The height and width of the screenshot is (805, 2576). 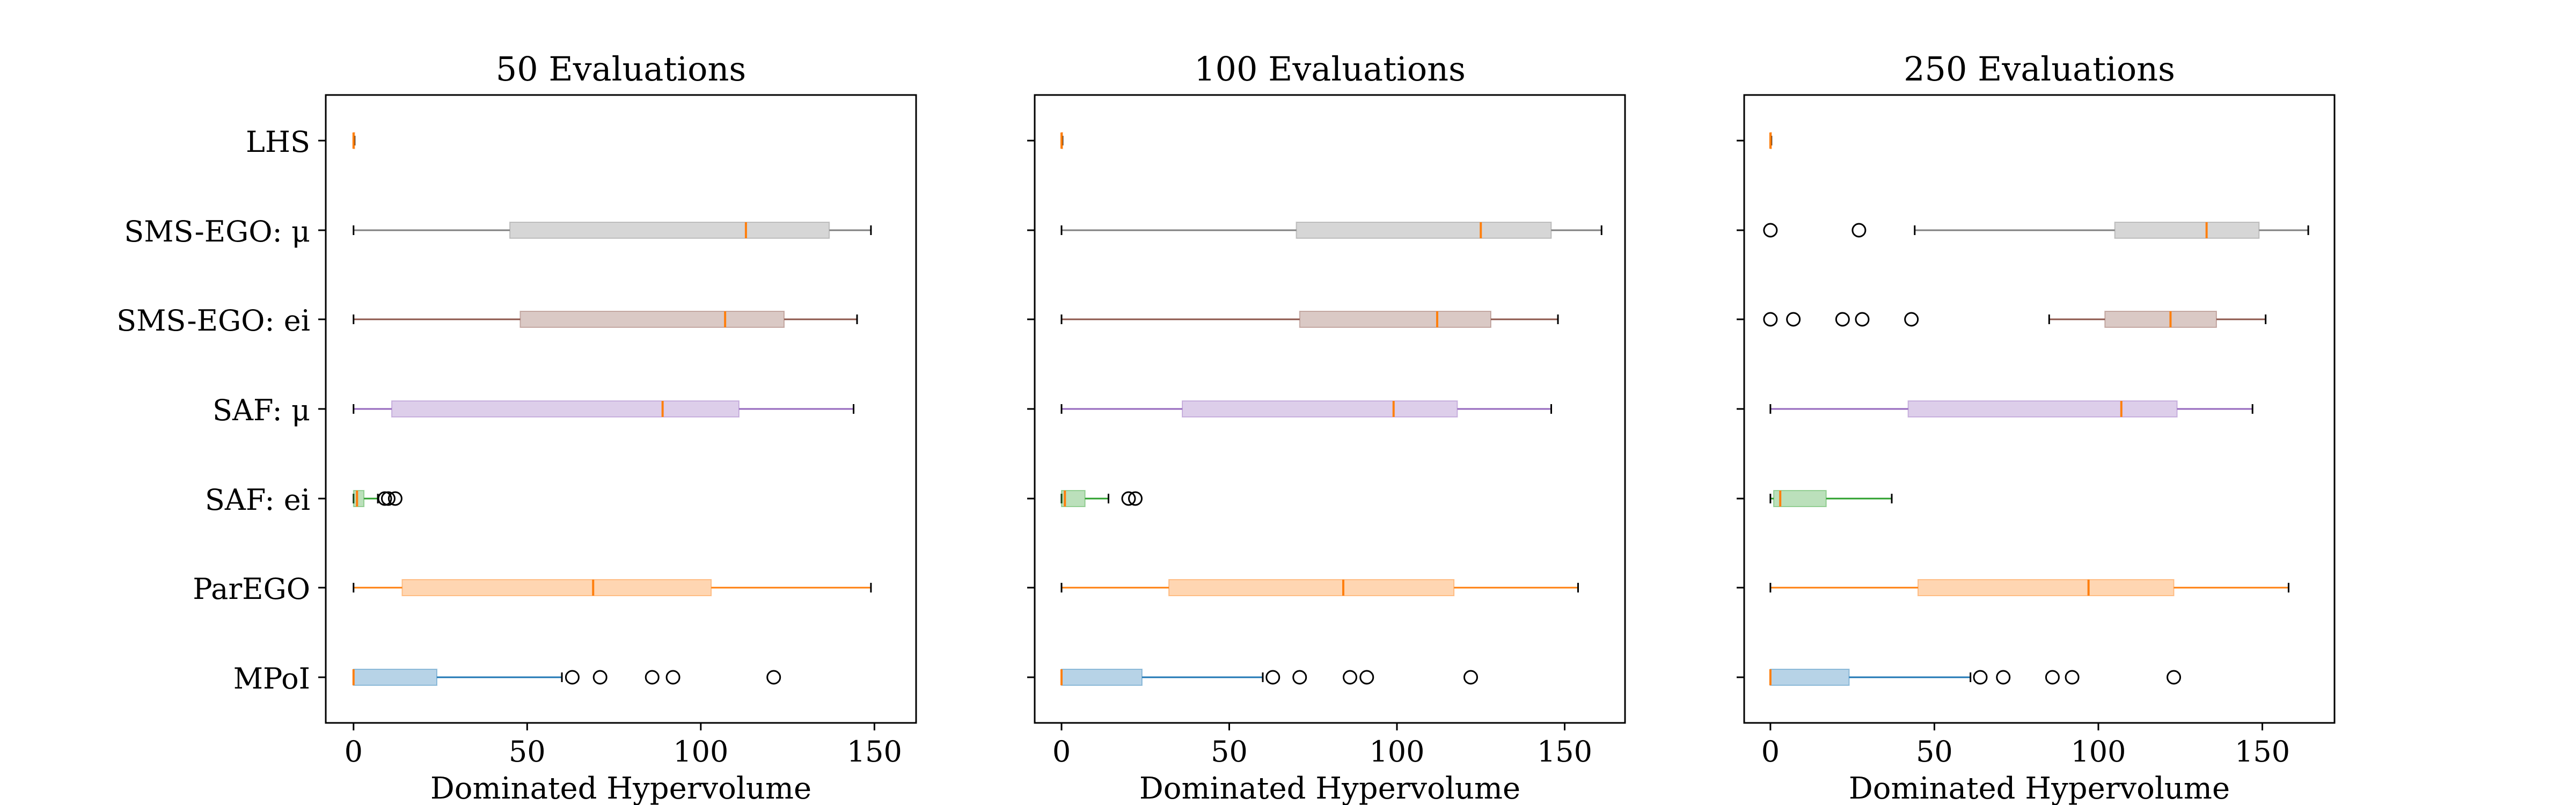 What do you see at coordinates (2039, 69) in the screenshot?
I see `panel-title-250: 250 Evaluations` at bounding box center [2039, 69].